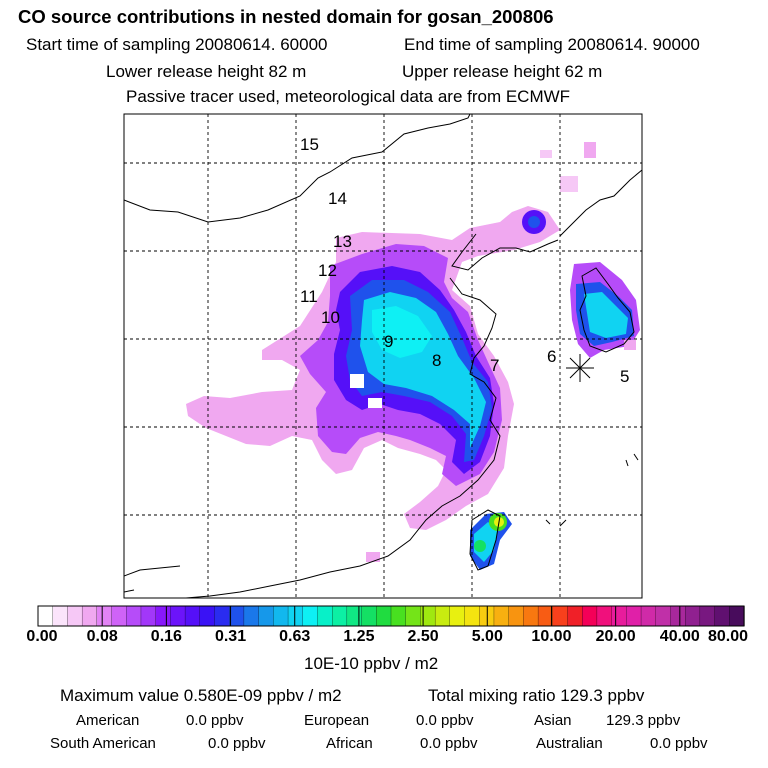 Image resolution: width=768 pixels, height=768 pixels. I want to click on lower-release-height-label: Lower release height 82 m, so click(206, 71).